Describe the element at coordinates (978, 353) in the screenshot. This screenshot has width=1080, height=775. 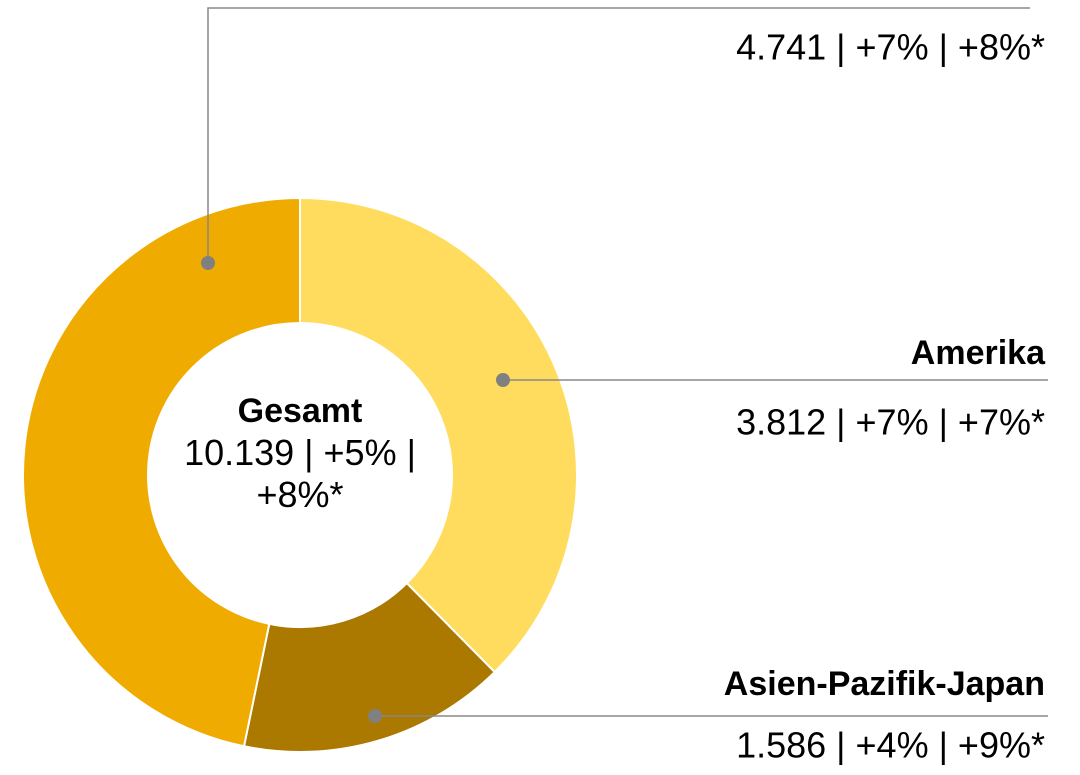
I see `slice-name: Amerika` at that location.